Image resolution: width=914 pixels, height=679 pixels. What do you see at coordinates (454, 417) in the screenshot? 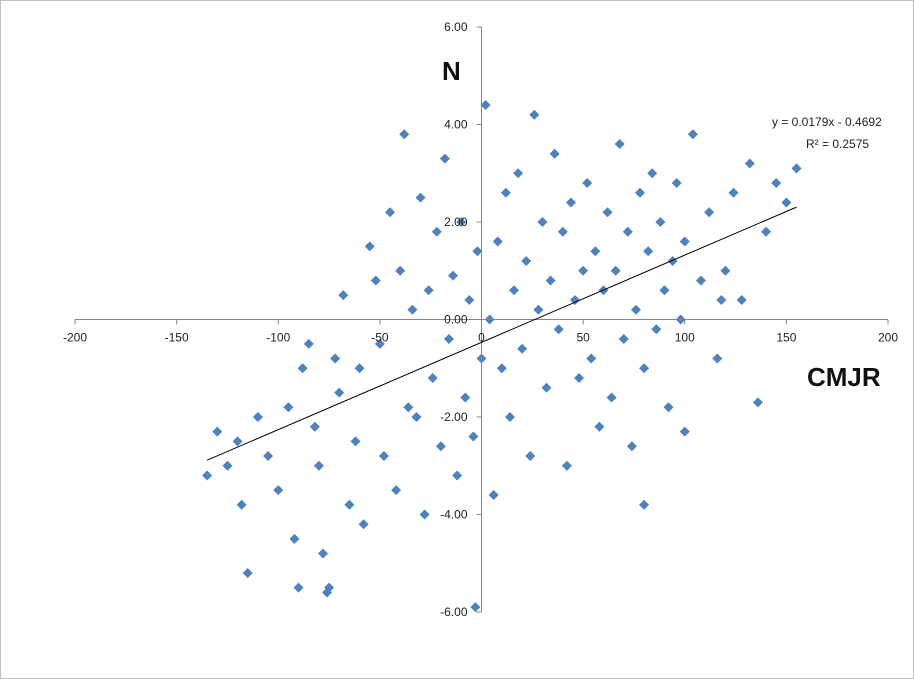
I see `y-tick-label: -2.00` at bounding box center [454, 417].